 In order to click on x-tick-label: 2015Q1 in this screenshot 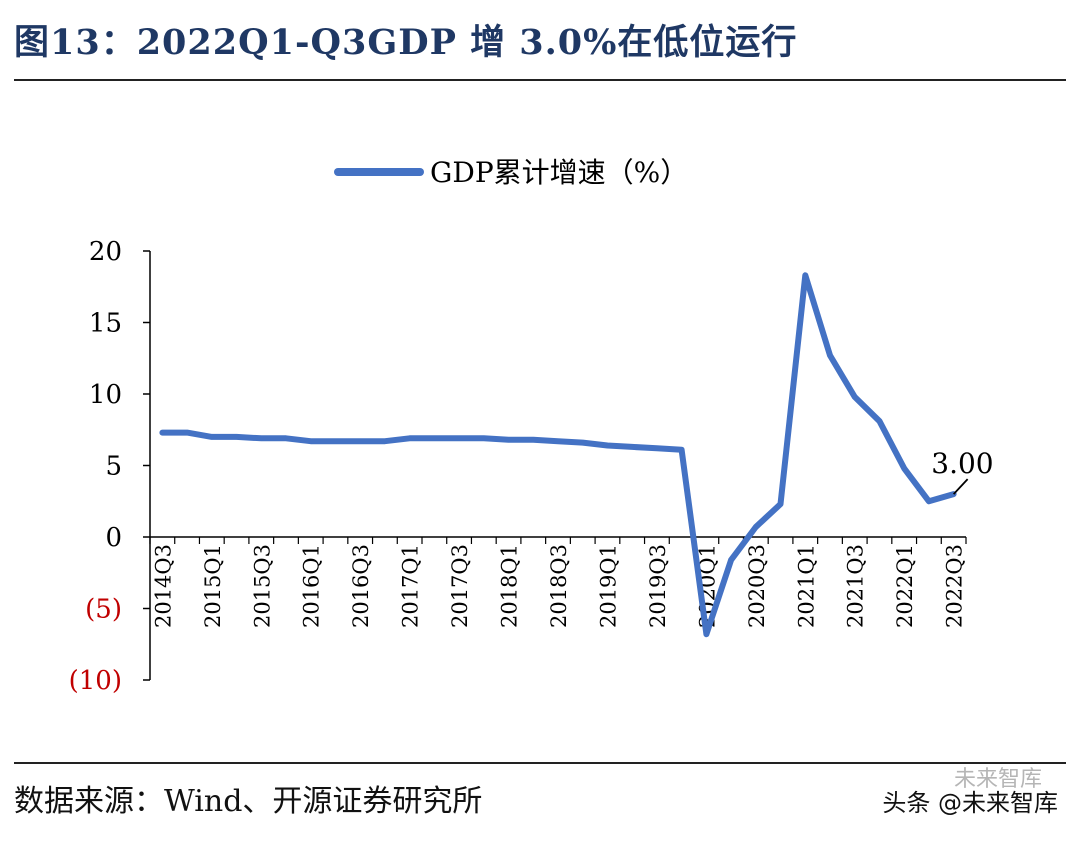, I will do `click(213, 586)`.